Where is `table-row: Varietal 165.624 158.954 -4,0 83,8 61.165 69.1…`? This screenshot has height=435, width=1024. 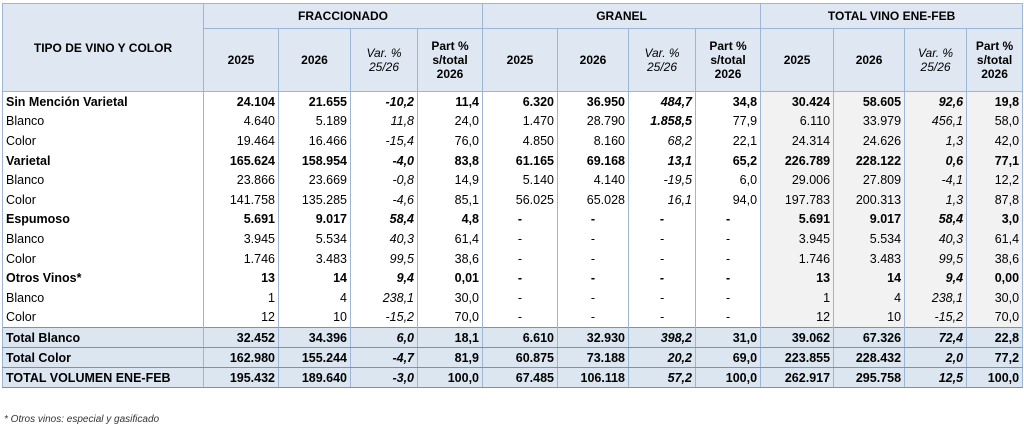 table-row: Varietal 165.624 158.954 -4,0 83,8 61.165 69.1… is located at coordinates (513, 160).